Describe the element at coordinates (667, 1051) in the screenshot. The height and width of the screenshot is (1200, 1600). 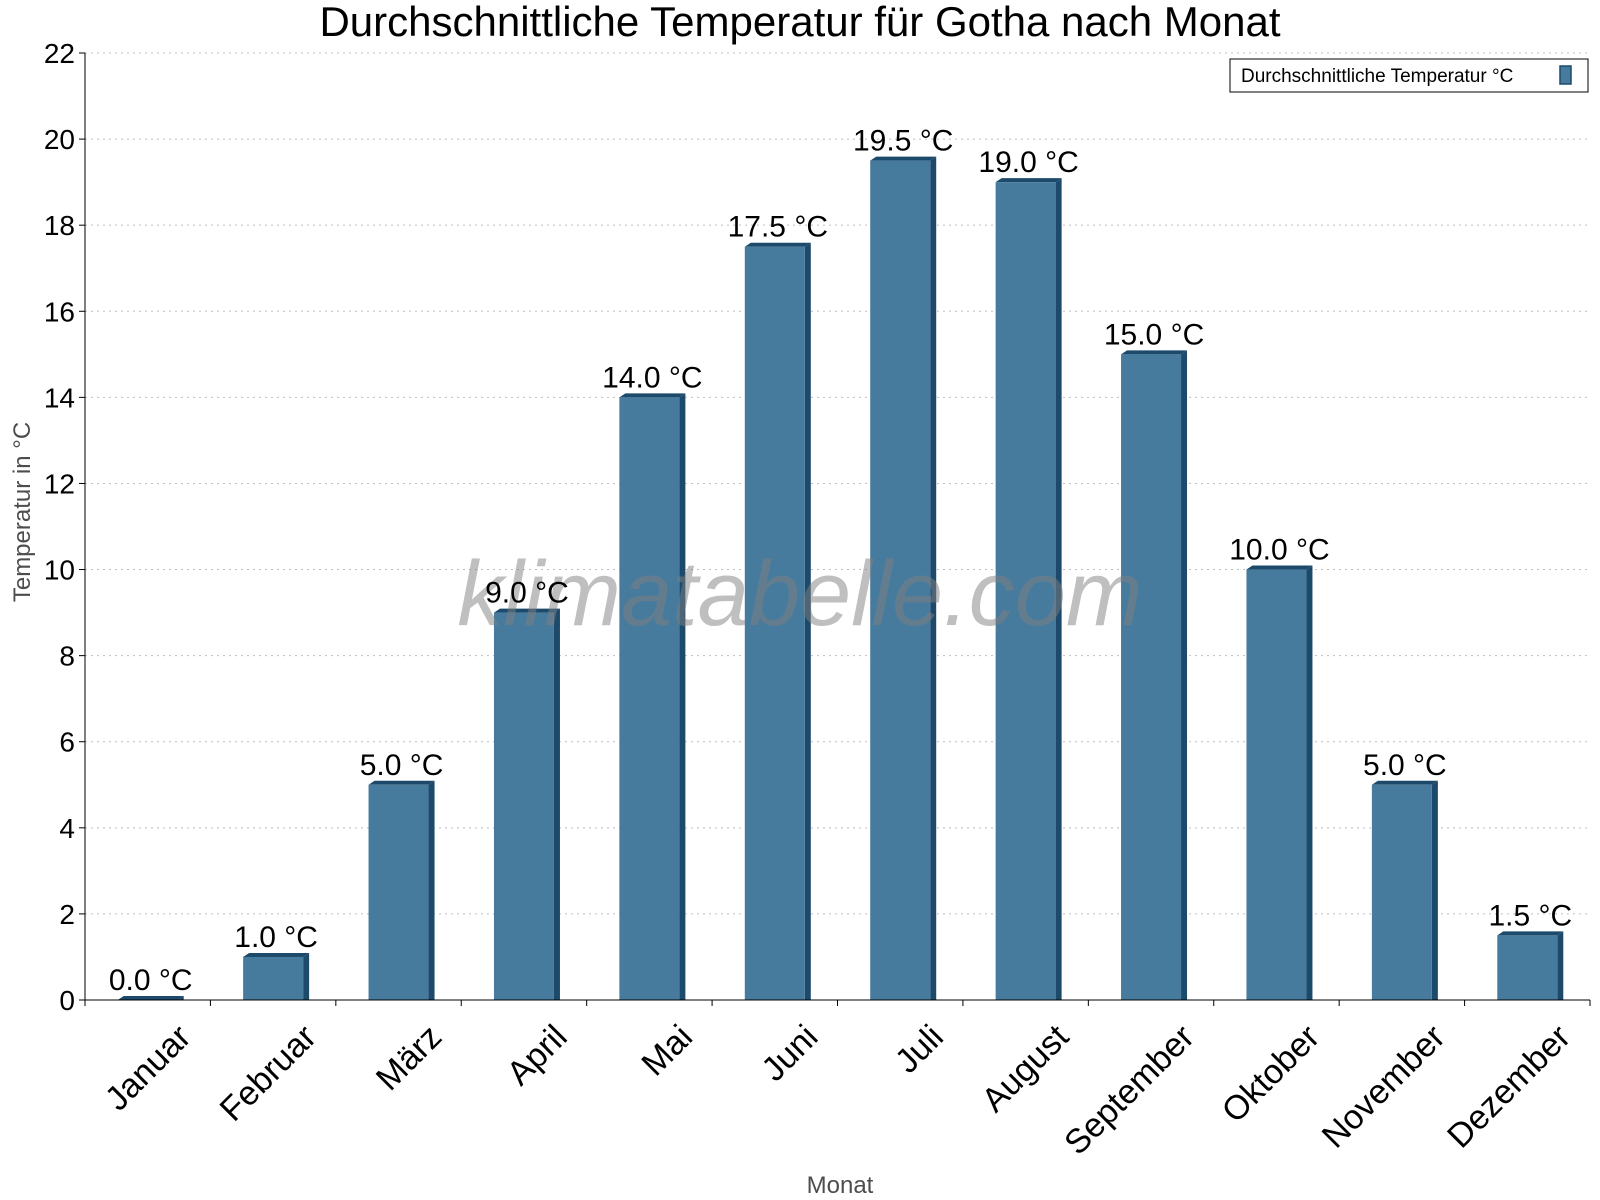
I see `x-tick-label: Mai` at that location.